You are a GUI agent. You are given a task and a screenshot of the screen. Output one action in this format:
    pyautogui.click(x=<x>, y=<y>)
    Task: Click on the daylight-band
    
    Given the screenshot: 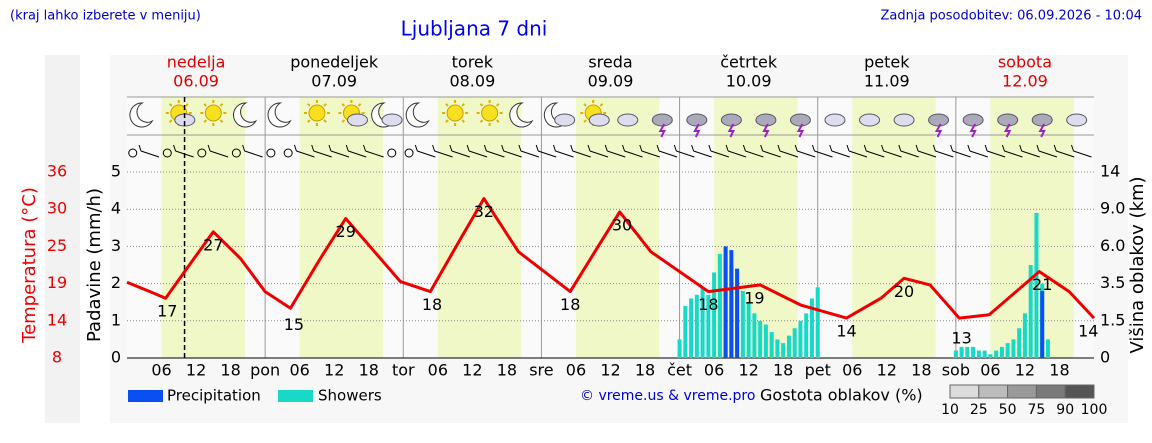 What is the action you would take?
    pyautogui.click(x=203, y=227)
    